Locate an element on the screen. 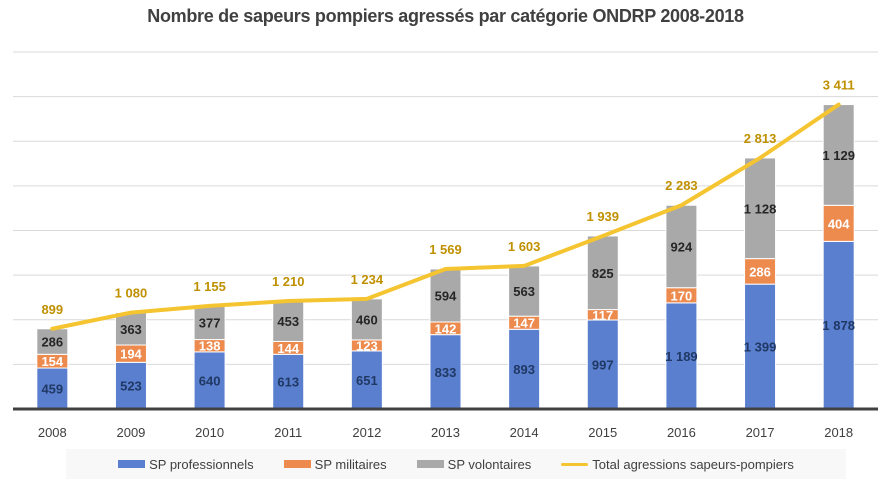 This screenshot has width=891, height=488. bar-sp-professionnels-2017 is located at coordinates (760, 346).